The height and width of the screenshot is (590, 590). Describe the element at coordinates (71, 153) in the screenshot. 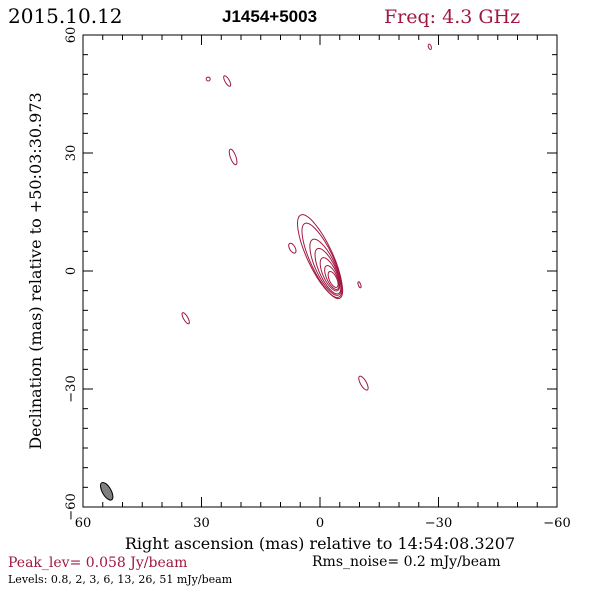

I see `y-tick-label: 30` at that location.